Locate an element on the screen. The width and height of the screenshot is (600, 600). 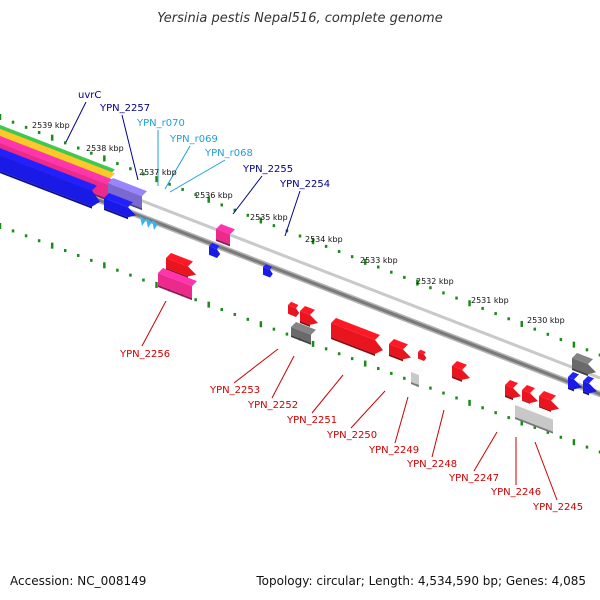
kbp-label-2535: 2535 kbp is located at coordinates (269, 217).